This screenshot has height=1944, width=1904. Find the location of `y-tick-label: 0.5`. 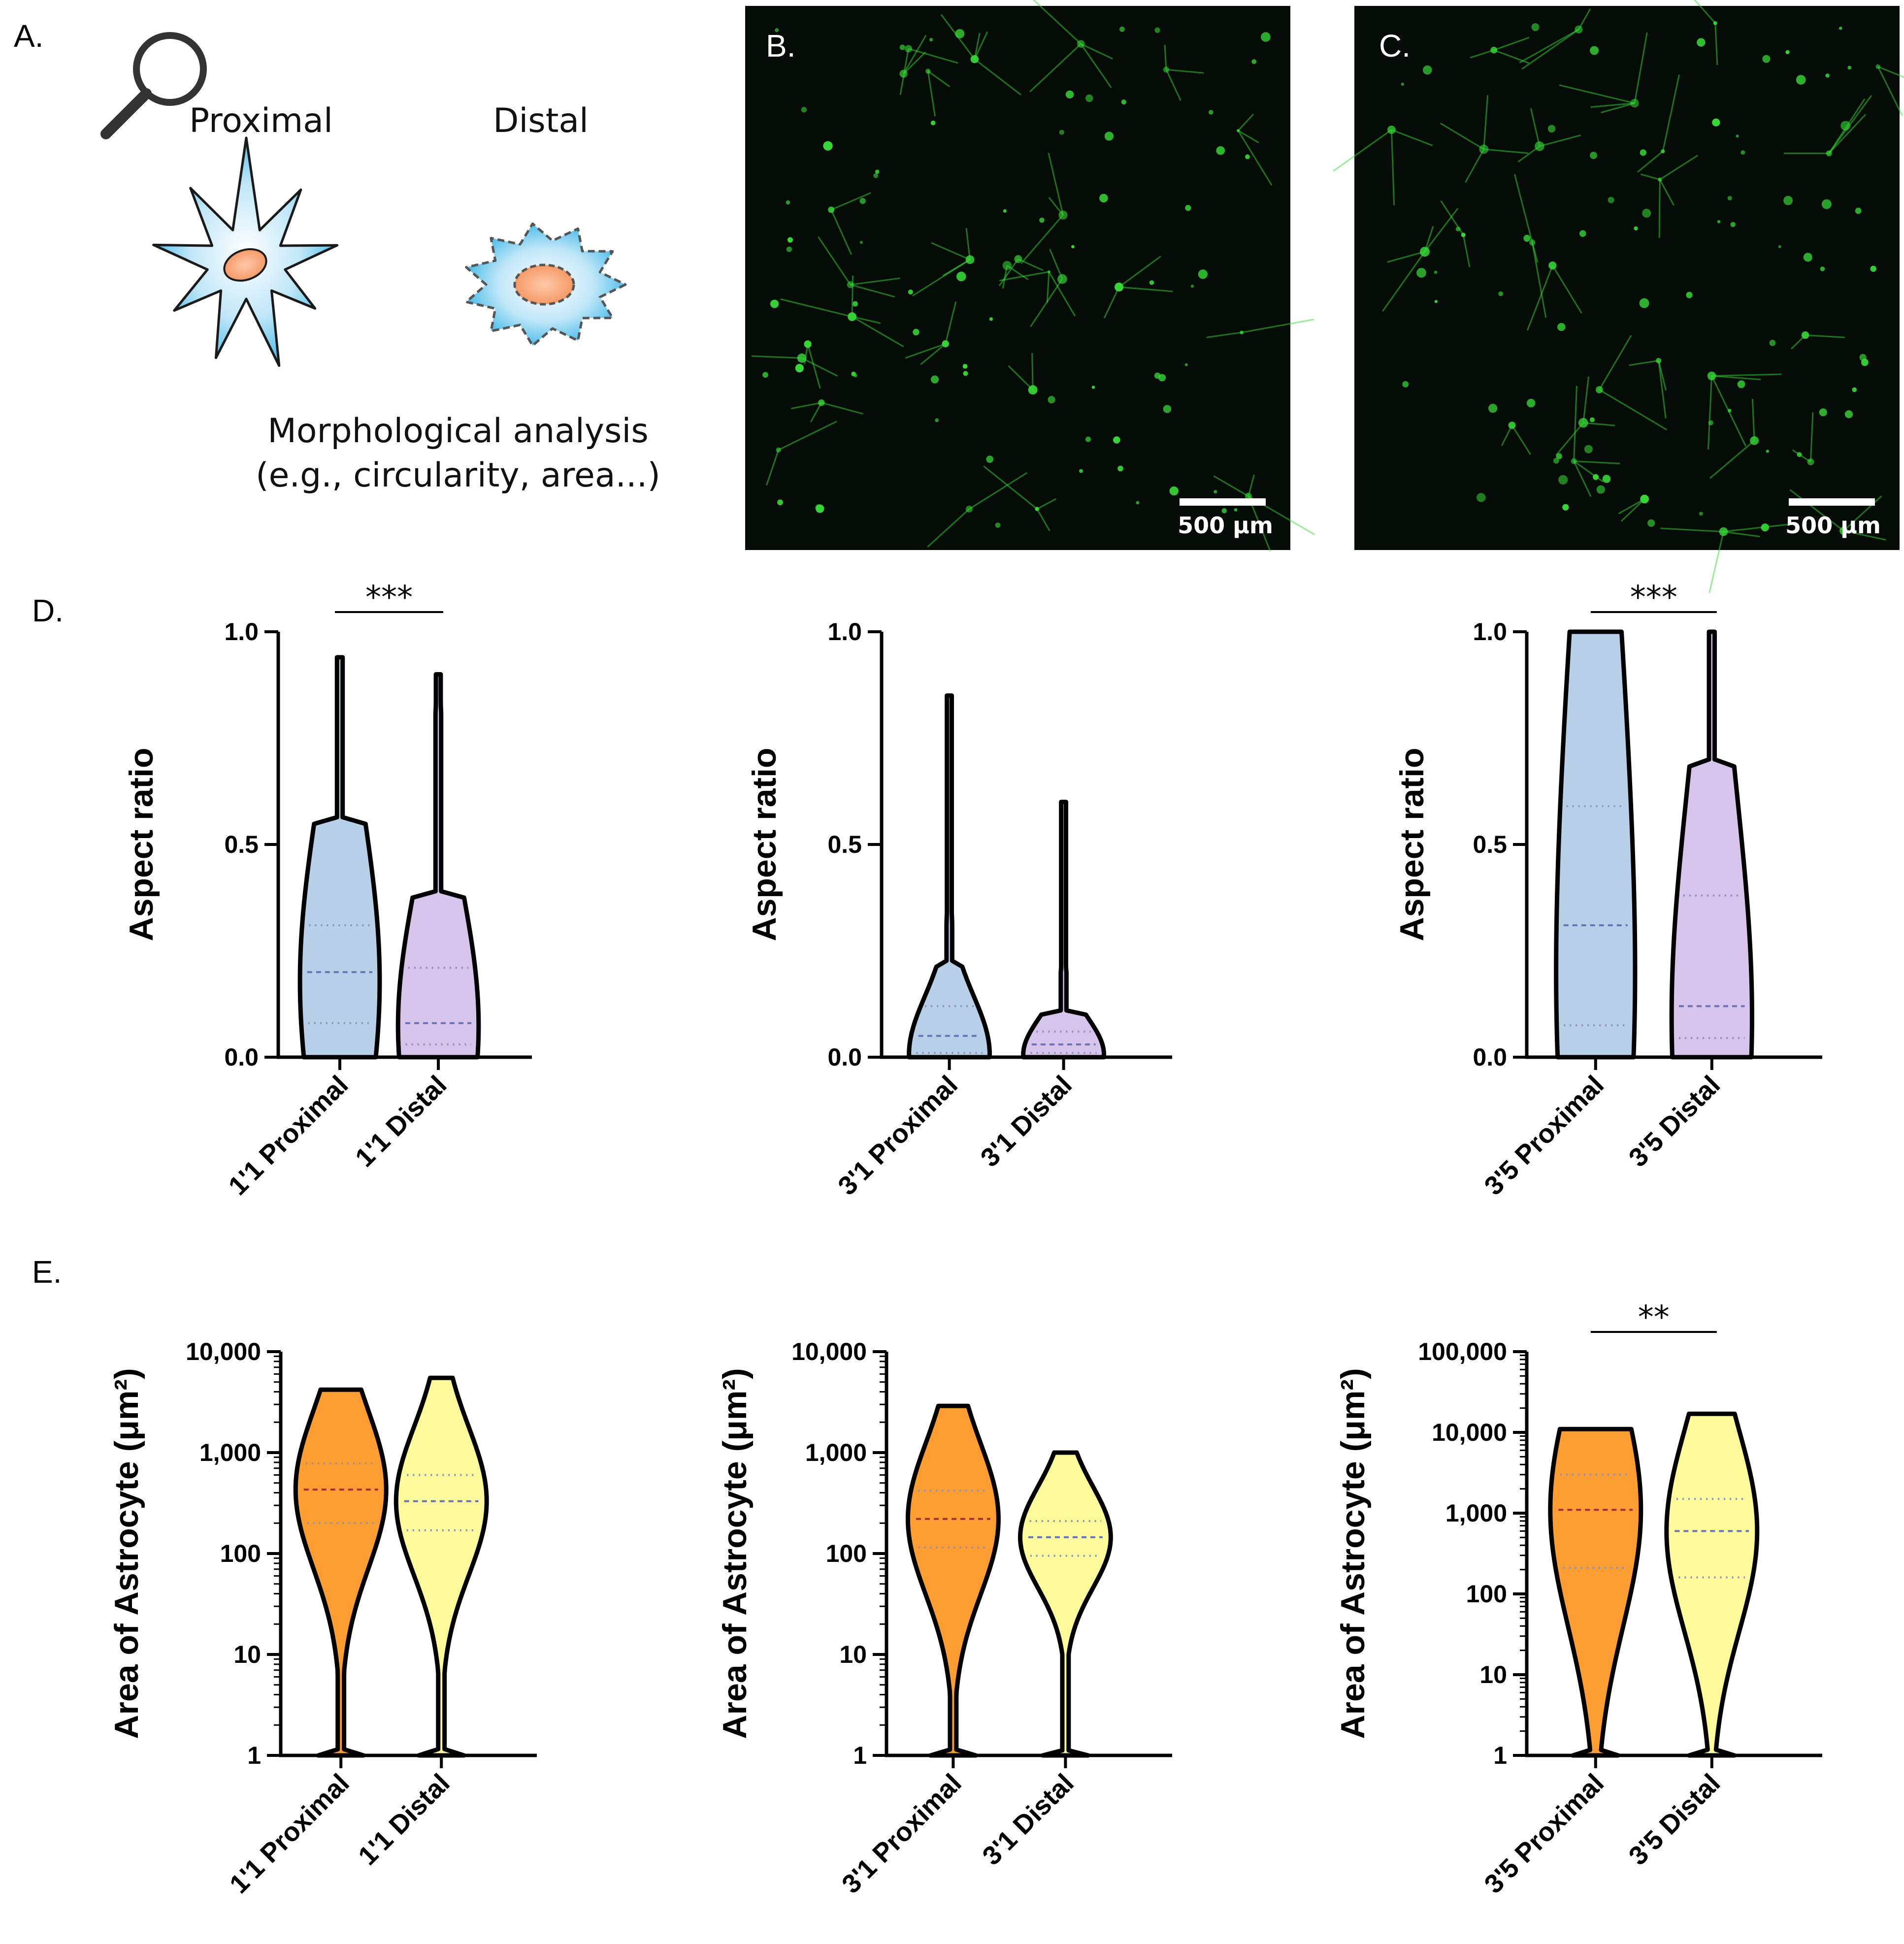

y-tick-label: 0.5 is located at coordinates (844, 845).